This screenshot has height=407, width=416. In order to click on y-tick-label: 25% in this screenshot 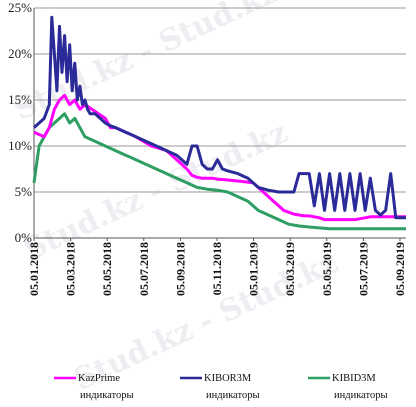, I will do `click(20, 7)`.